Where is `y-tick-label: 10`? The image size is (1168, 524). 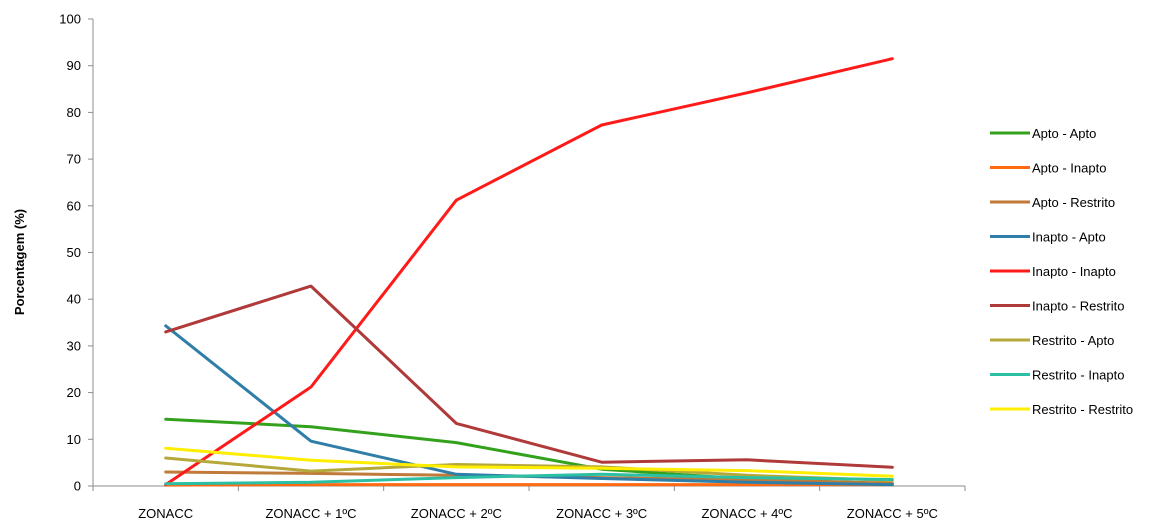
y-tick-label: 10 is located at coordinates (74, 439).